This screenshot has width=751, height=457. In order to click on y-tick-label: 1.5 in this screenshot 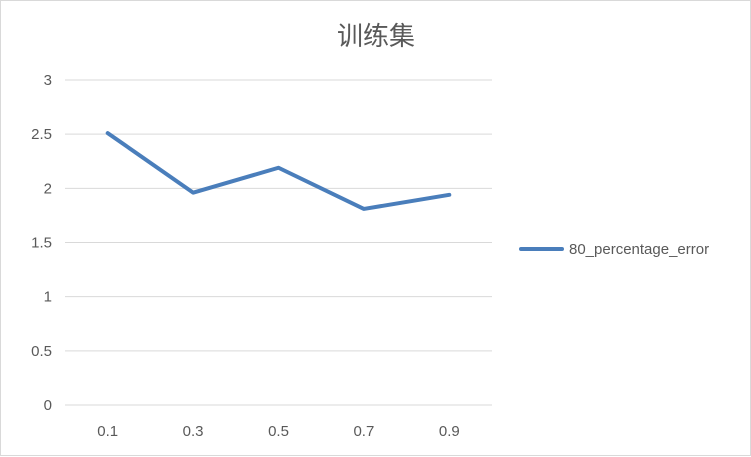, I will do `click(41, 243)`.